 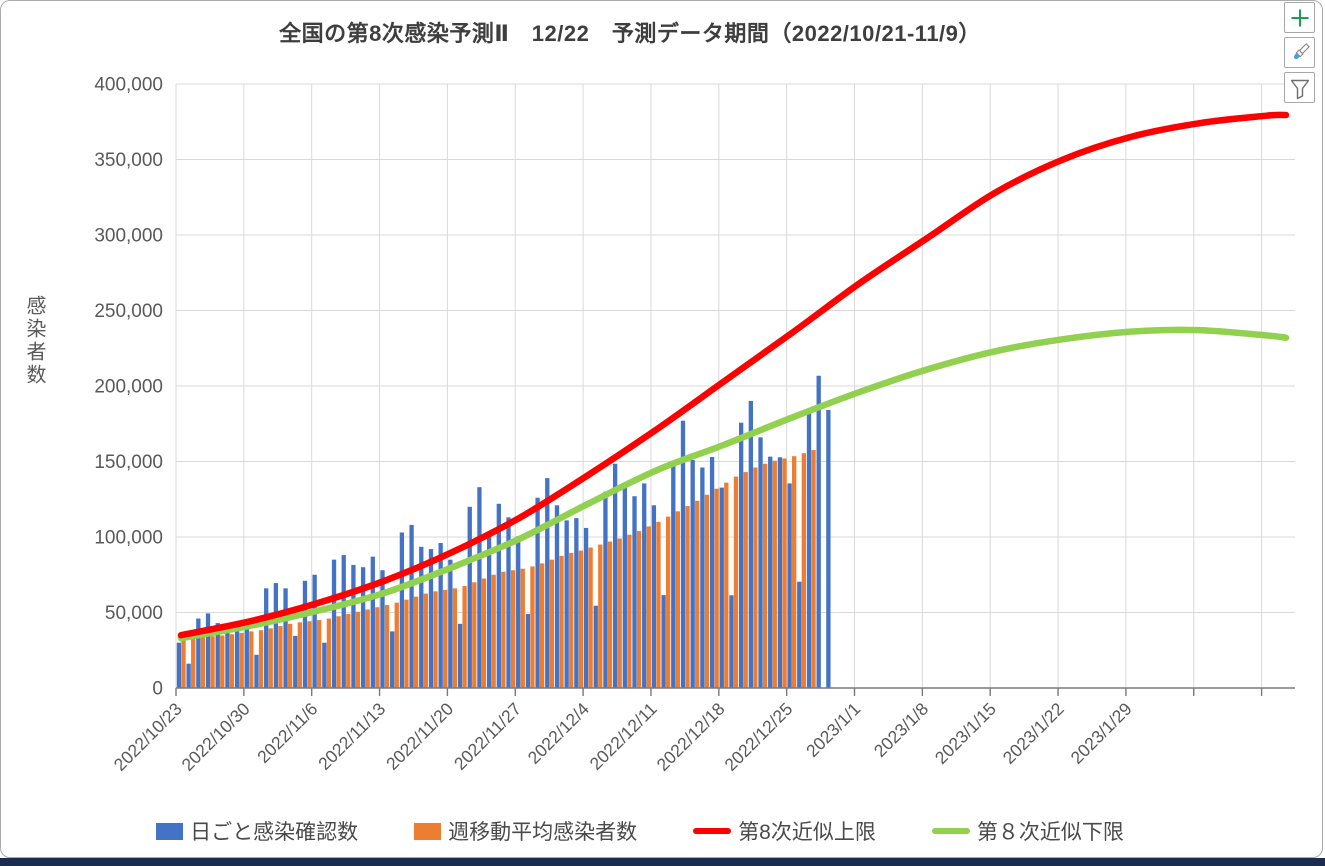 What do you see at coordinates (257, 831) in the screenshot?
I see `legend-item-0: 日ごと感染確認数` at bounding box center [257, 831].